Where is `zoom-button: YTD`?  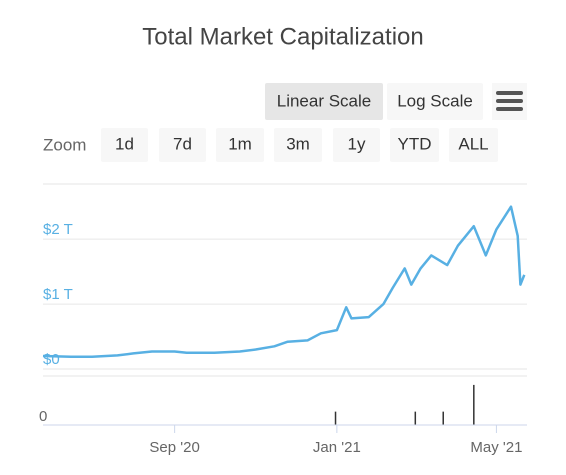
zoom-button: YTD is located at coordinates (415, 143).